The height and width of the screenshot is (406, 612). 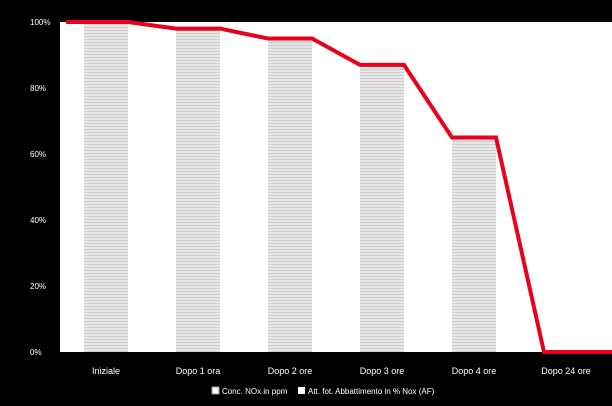 I want to click on bar-dopo-4-ore, so click(x=474, y=244).